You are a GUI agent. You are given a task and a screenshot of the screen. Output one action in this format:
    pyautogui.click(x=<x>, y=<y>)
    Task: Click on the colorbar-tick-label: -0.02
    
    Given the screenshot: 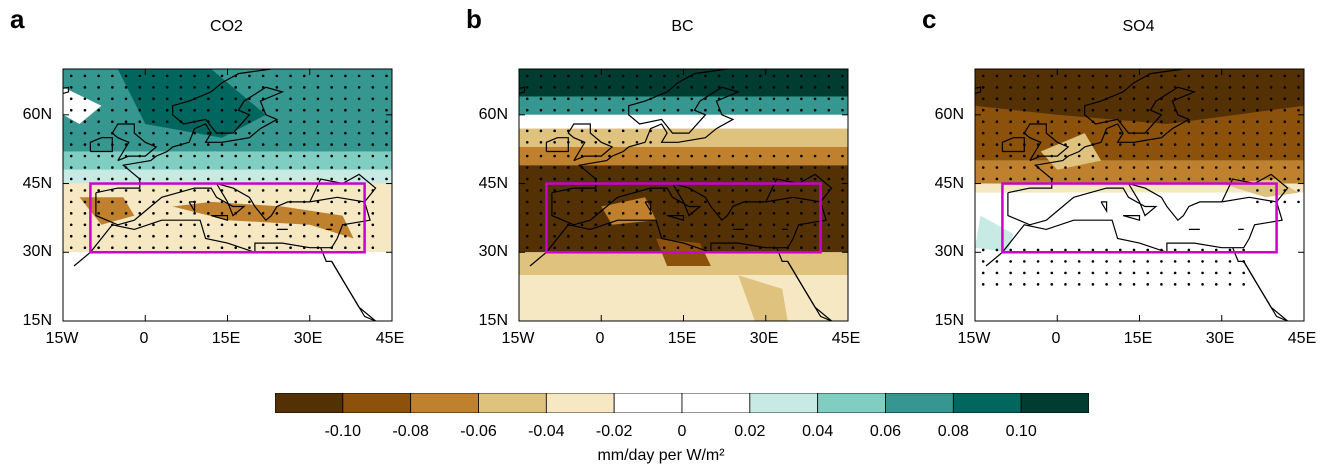 What is the action you would take?
    pyautogui.click(x=614, y=431)
    